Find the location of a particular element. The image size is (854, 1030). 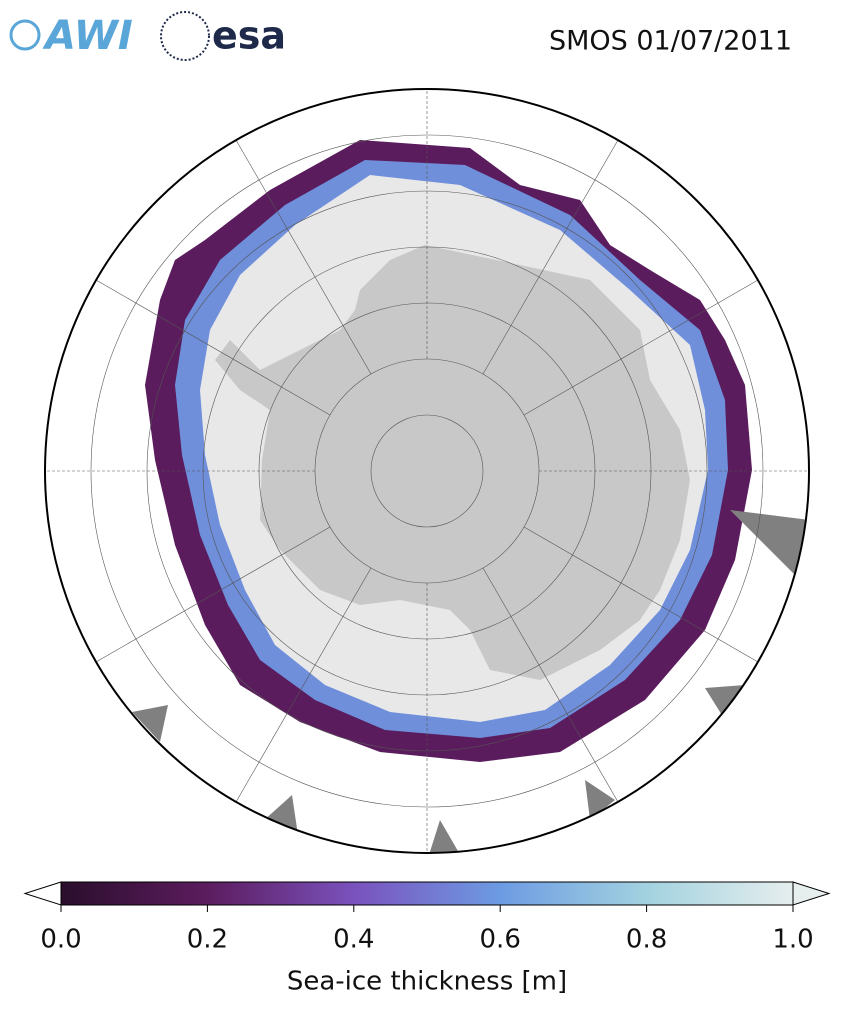

colorbar-tick-label: 0.4 is located at coordinates (353, 940).